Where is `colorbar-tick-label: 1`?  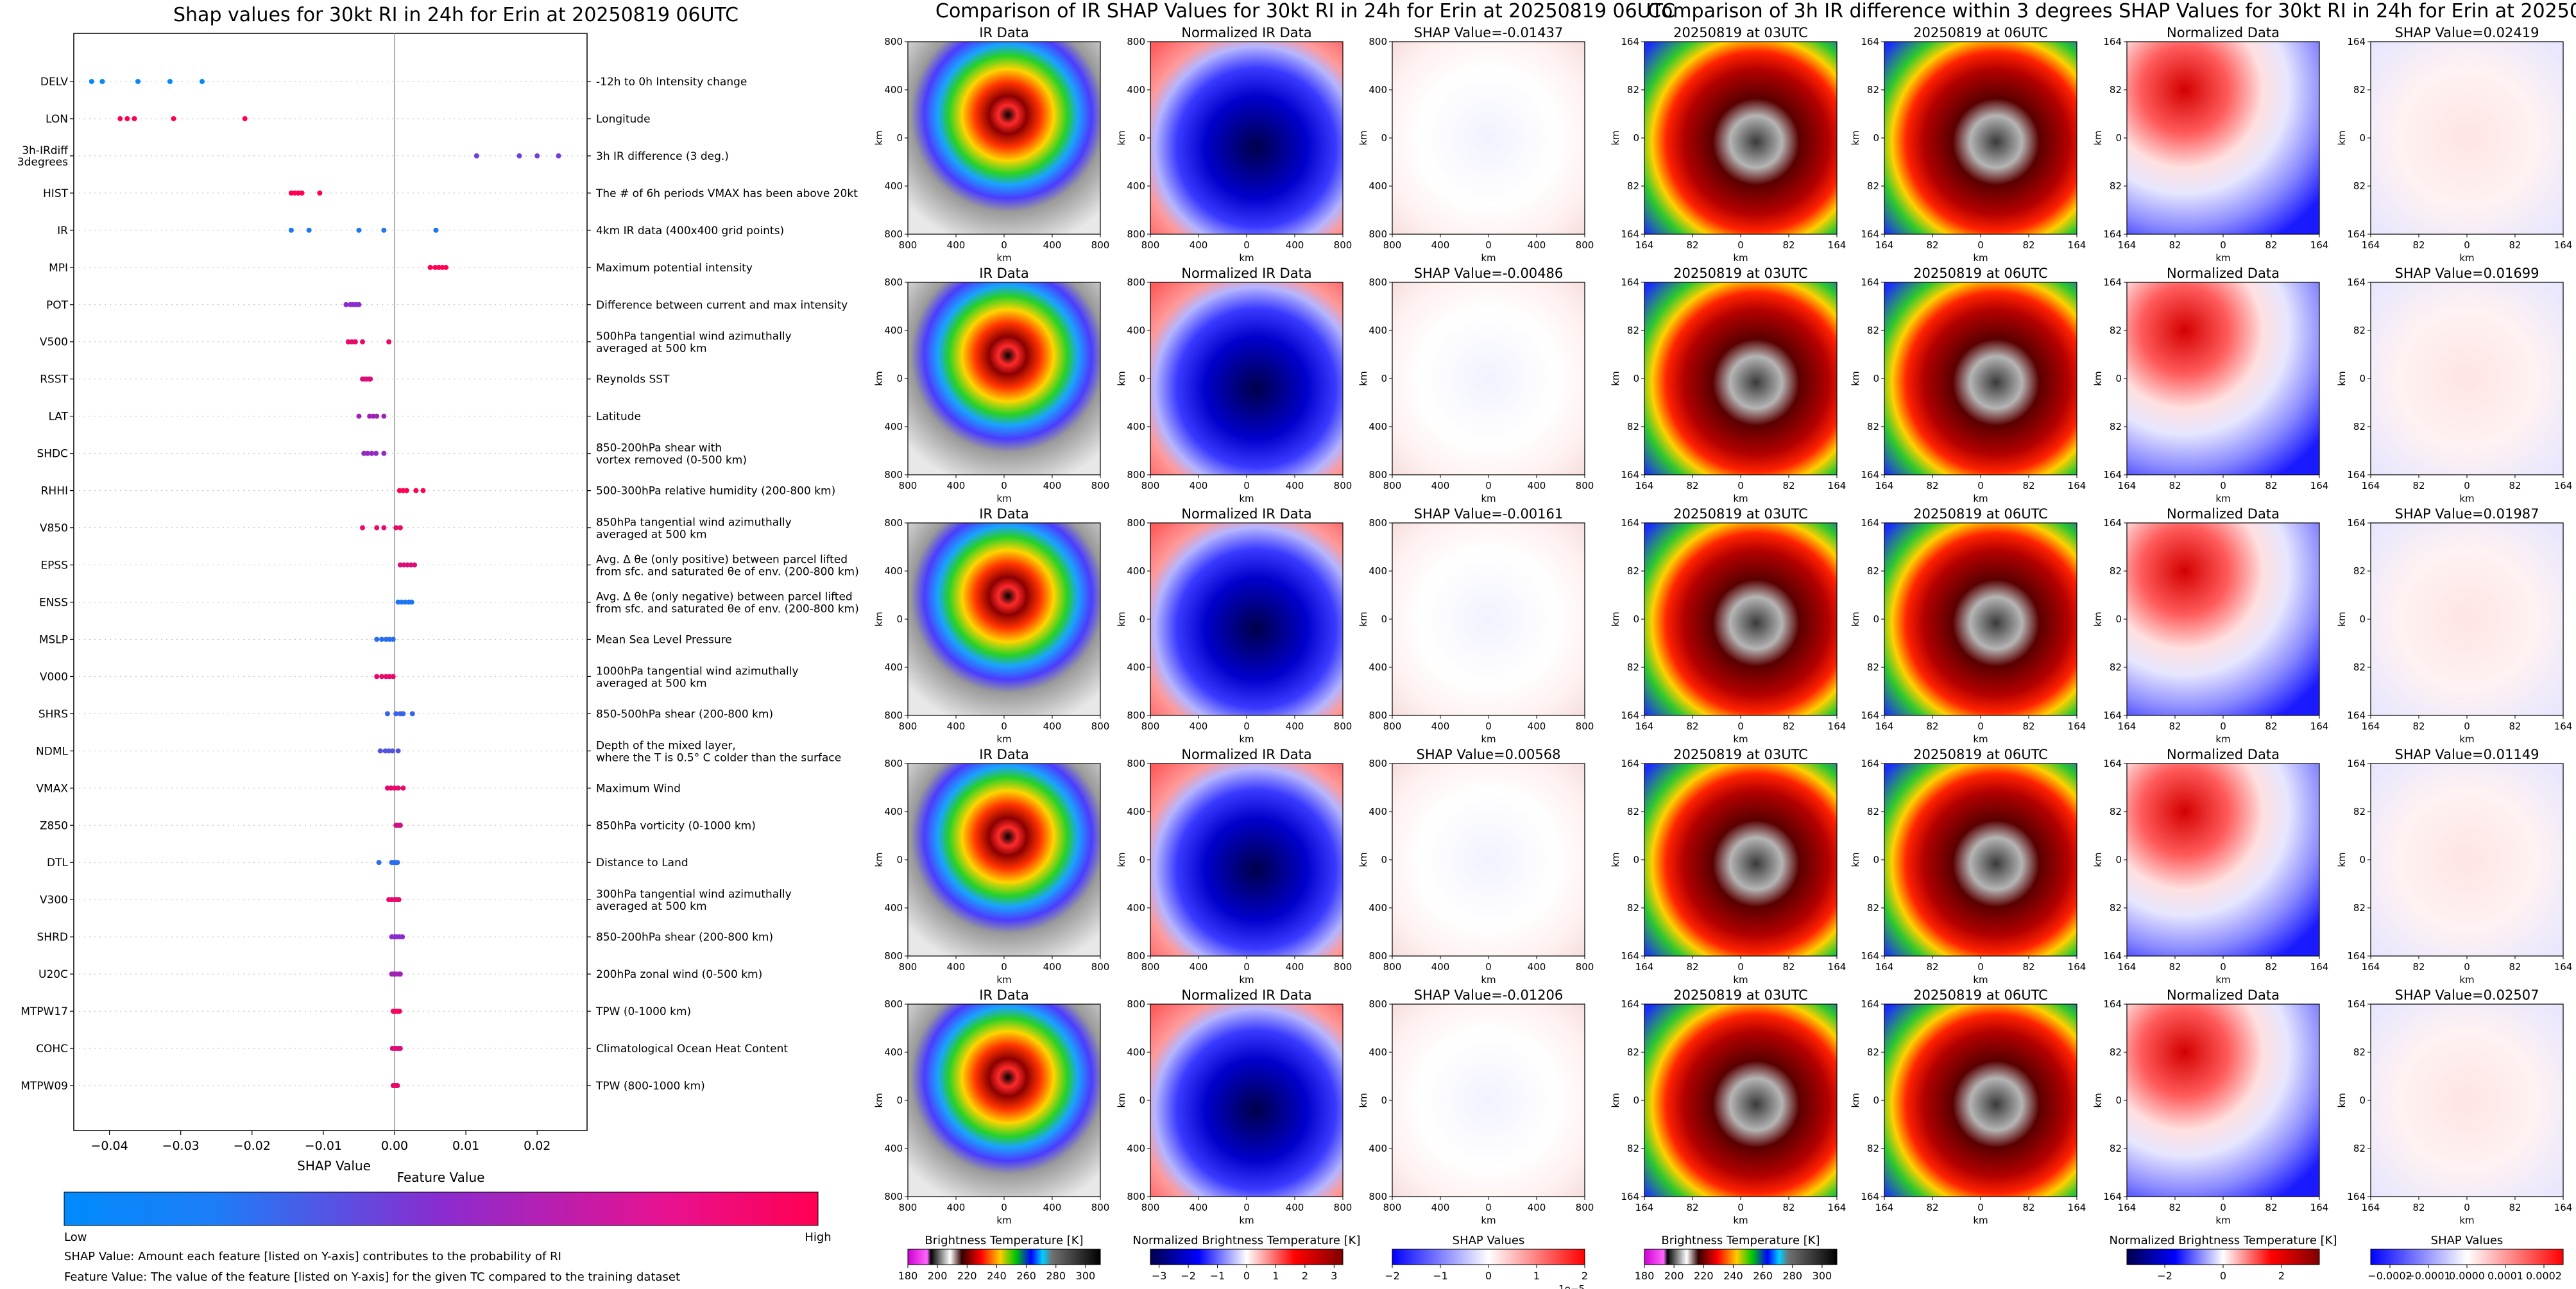
colorbar-tick-label: 1 is located at coordinates (1275, 1276).